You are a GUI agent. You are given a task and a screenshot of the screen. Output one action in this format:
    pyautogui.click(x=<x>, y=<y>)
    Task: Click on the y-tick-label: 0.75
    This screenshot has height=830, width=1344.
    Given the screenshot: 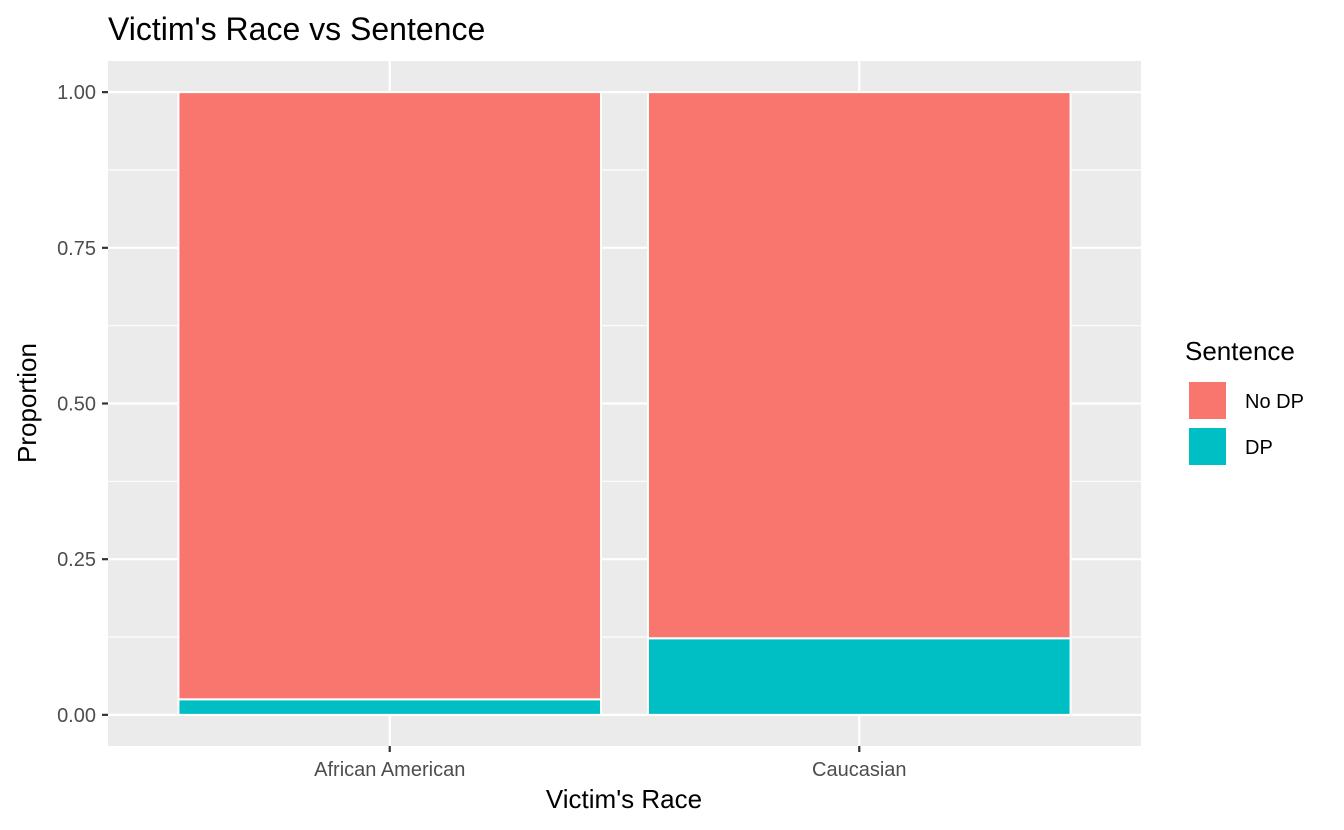 What is the action you would take?
    pyautogui.click(x=76, y=249)
    